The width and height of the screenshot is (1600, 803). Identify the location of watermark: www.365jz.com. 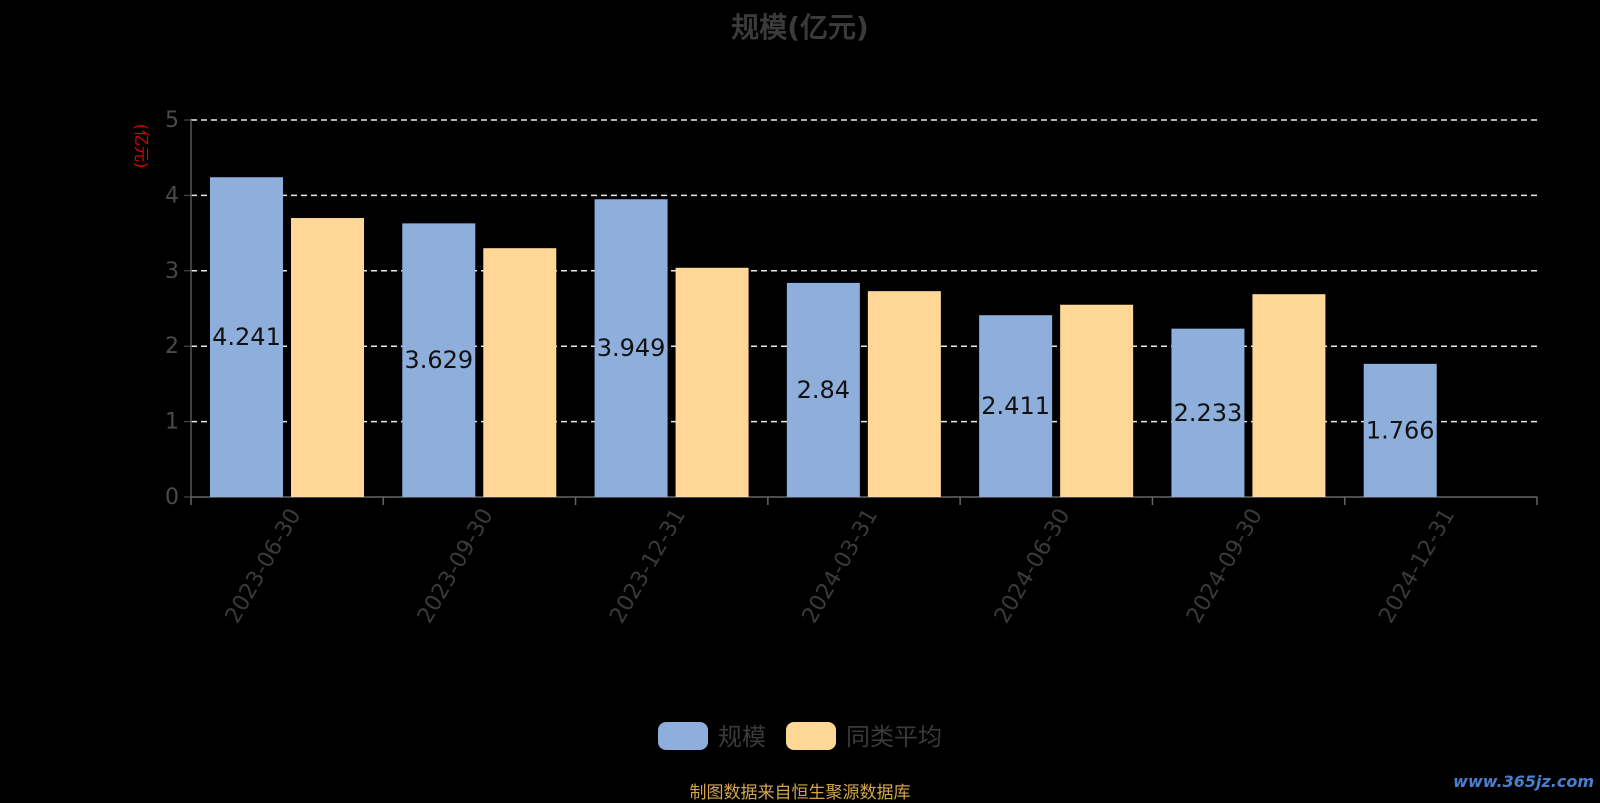
(1523, 781).